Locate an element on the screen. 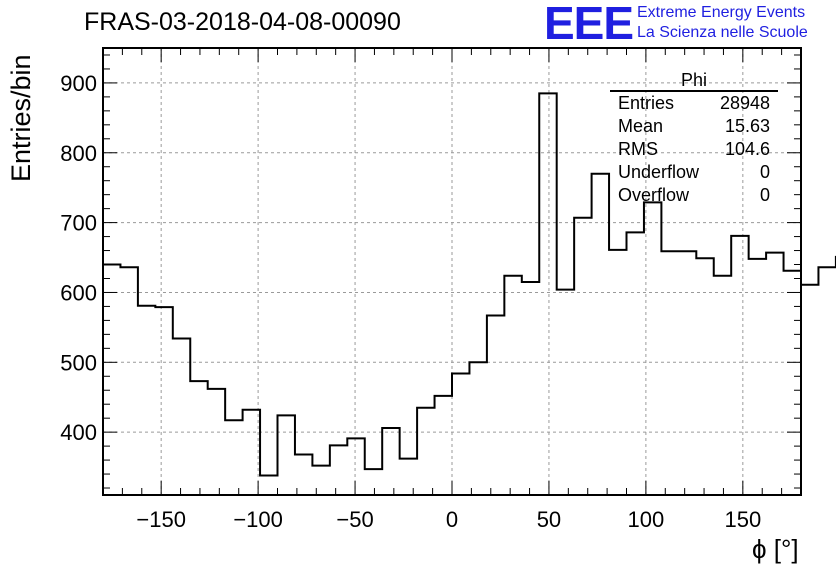 The height and width of the screenshot is (572, 836). y-tick-label: 400 is located at coordinates (78, 432).